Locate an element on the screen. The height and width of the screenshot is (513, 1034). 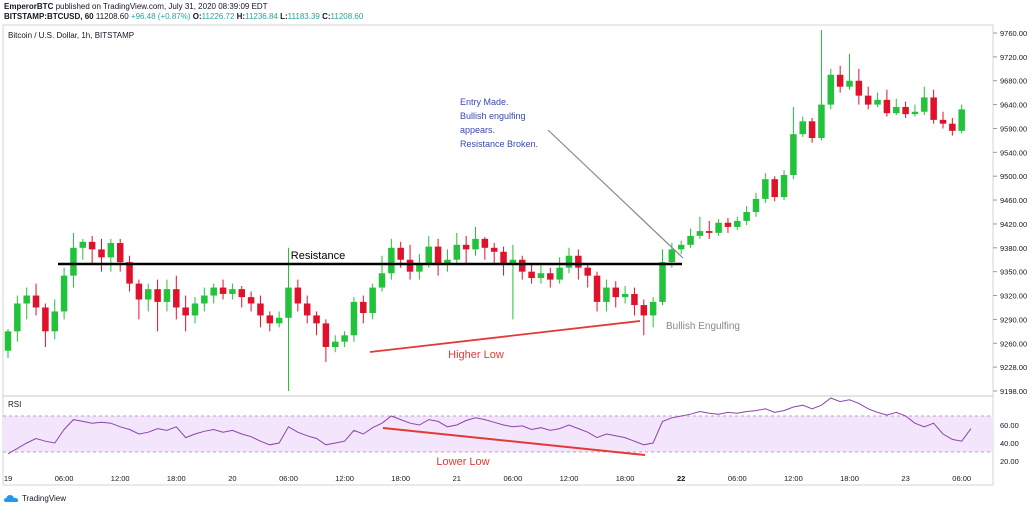
last-price: 11208.60 is located at coordinates (112, 16).